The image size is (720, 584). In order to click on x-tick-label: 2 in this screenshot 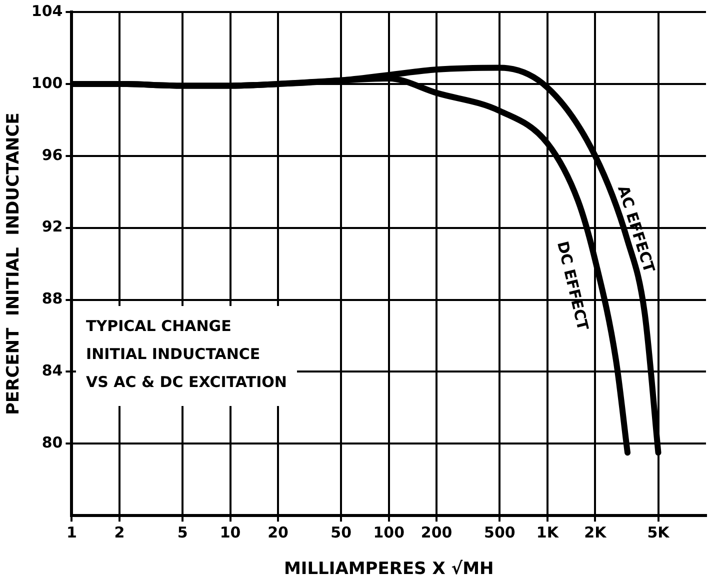, I will do `click(119, 532)`.